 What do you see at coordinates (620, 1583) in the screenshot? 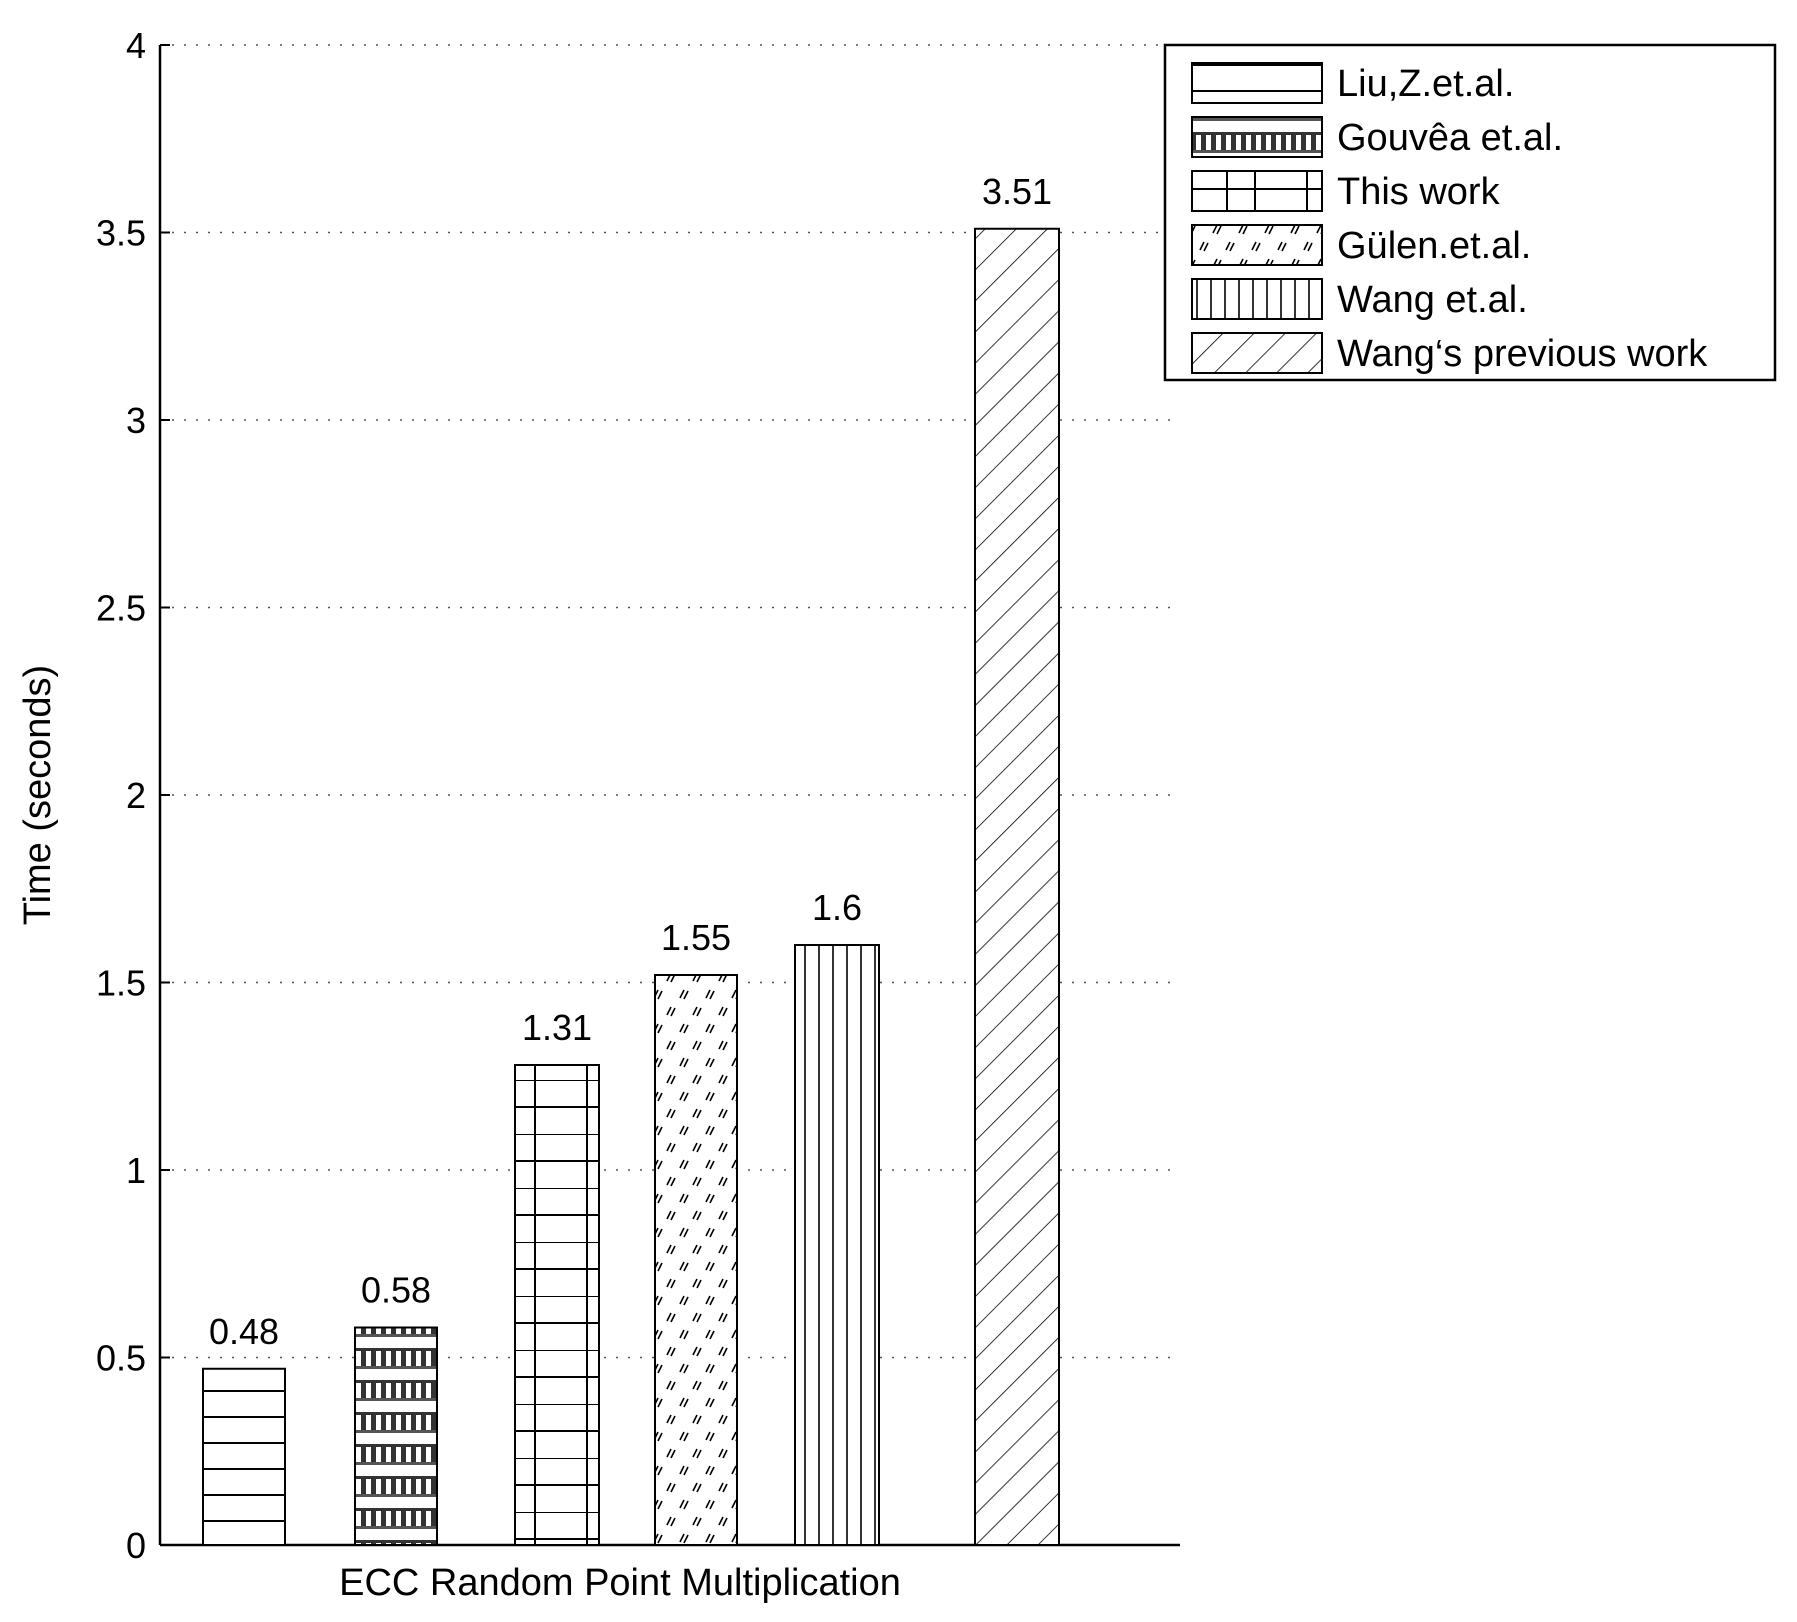
I see `x-axis-title: ECC Random Point Multiplication` at bounding box center [620, 1583].